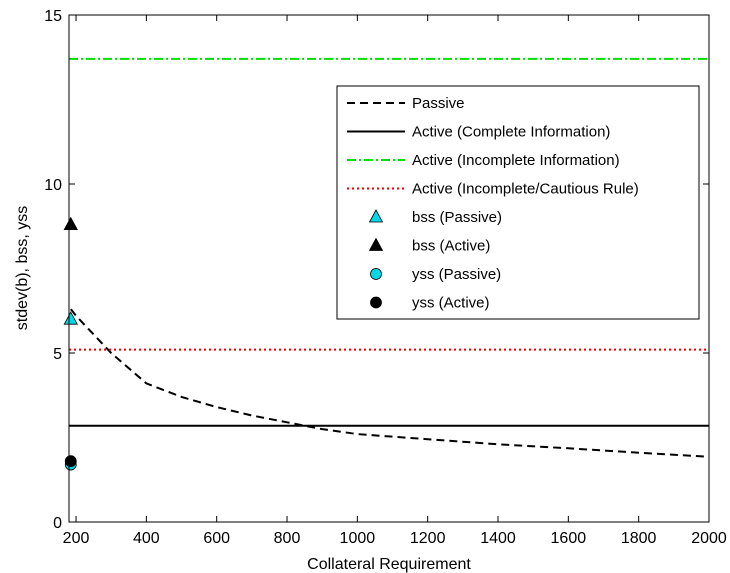  Describe the element at coordinates (516, 160) in the screenshot. I see `legend-label: Active (Incomplete Information)` at that location.